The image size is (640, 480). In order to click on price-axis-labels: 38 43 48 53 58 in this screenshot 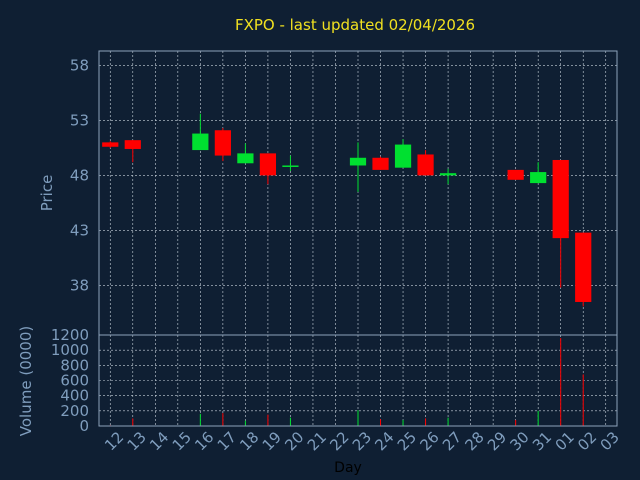, I will do `click(79, 175)`.